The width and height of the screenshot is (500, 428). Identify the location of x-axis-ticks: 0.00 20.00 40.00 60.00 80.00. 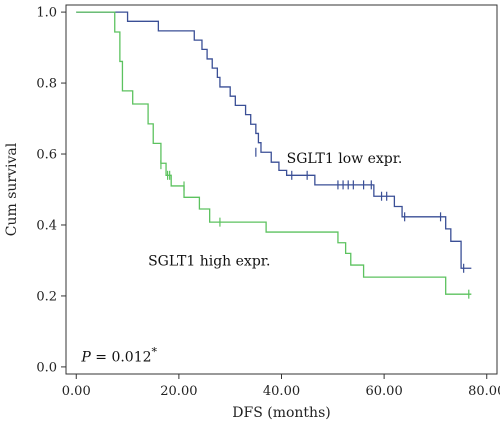
(281, 386).